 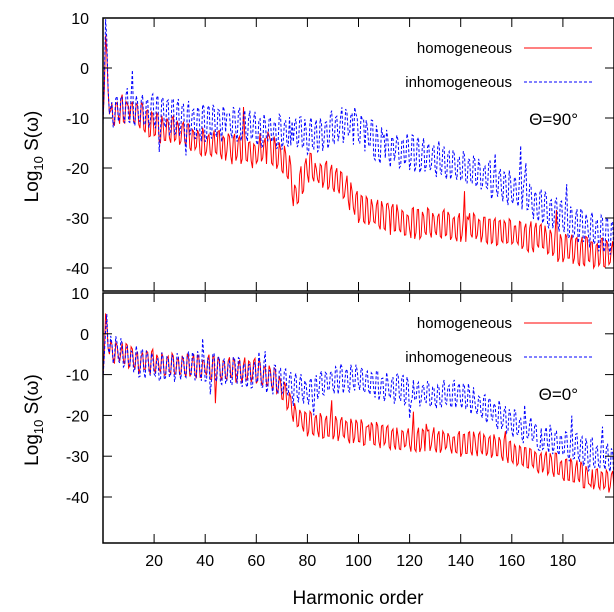 What do you see at coordinates (409, 561) in the screenshot?
I see `x-tick-label: 120` at bounding box center [409, 561].